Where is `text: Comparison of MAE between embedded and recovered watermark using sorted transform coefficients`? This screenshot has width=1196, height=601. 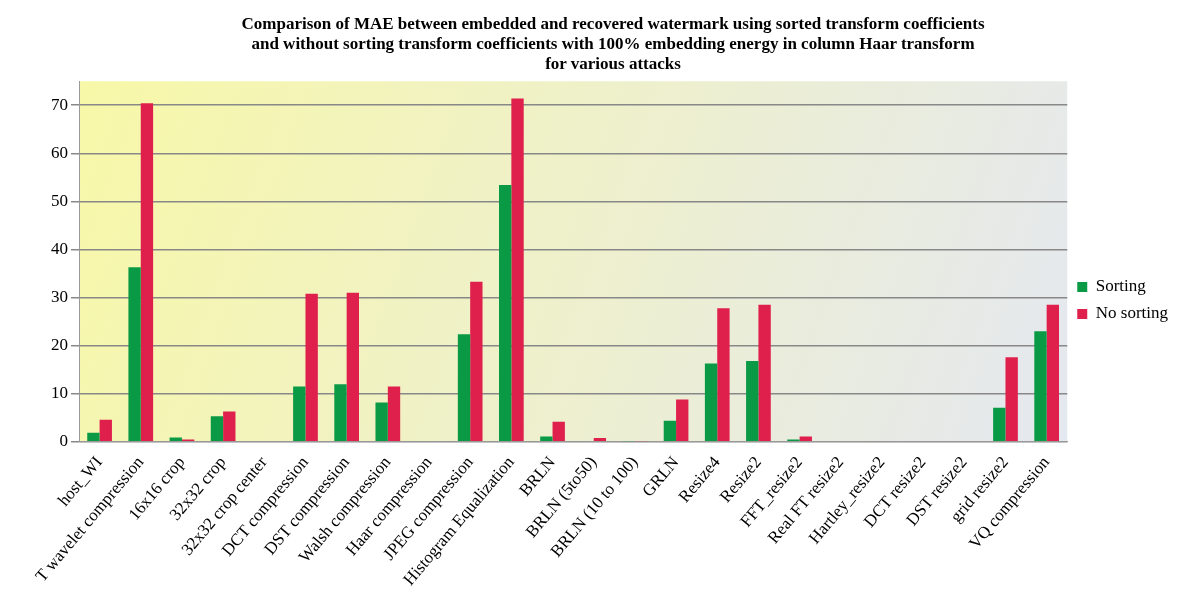 text: Comparison of MAE between embedded and recovered watermark using sorted transform coefficients is located at coordinates (613, 23).